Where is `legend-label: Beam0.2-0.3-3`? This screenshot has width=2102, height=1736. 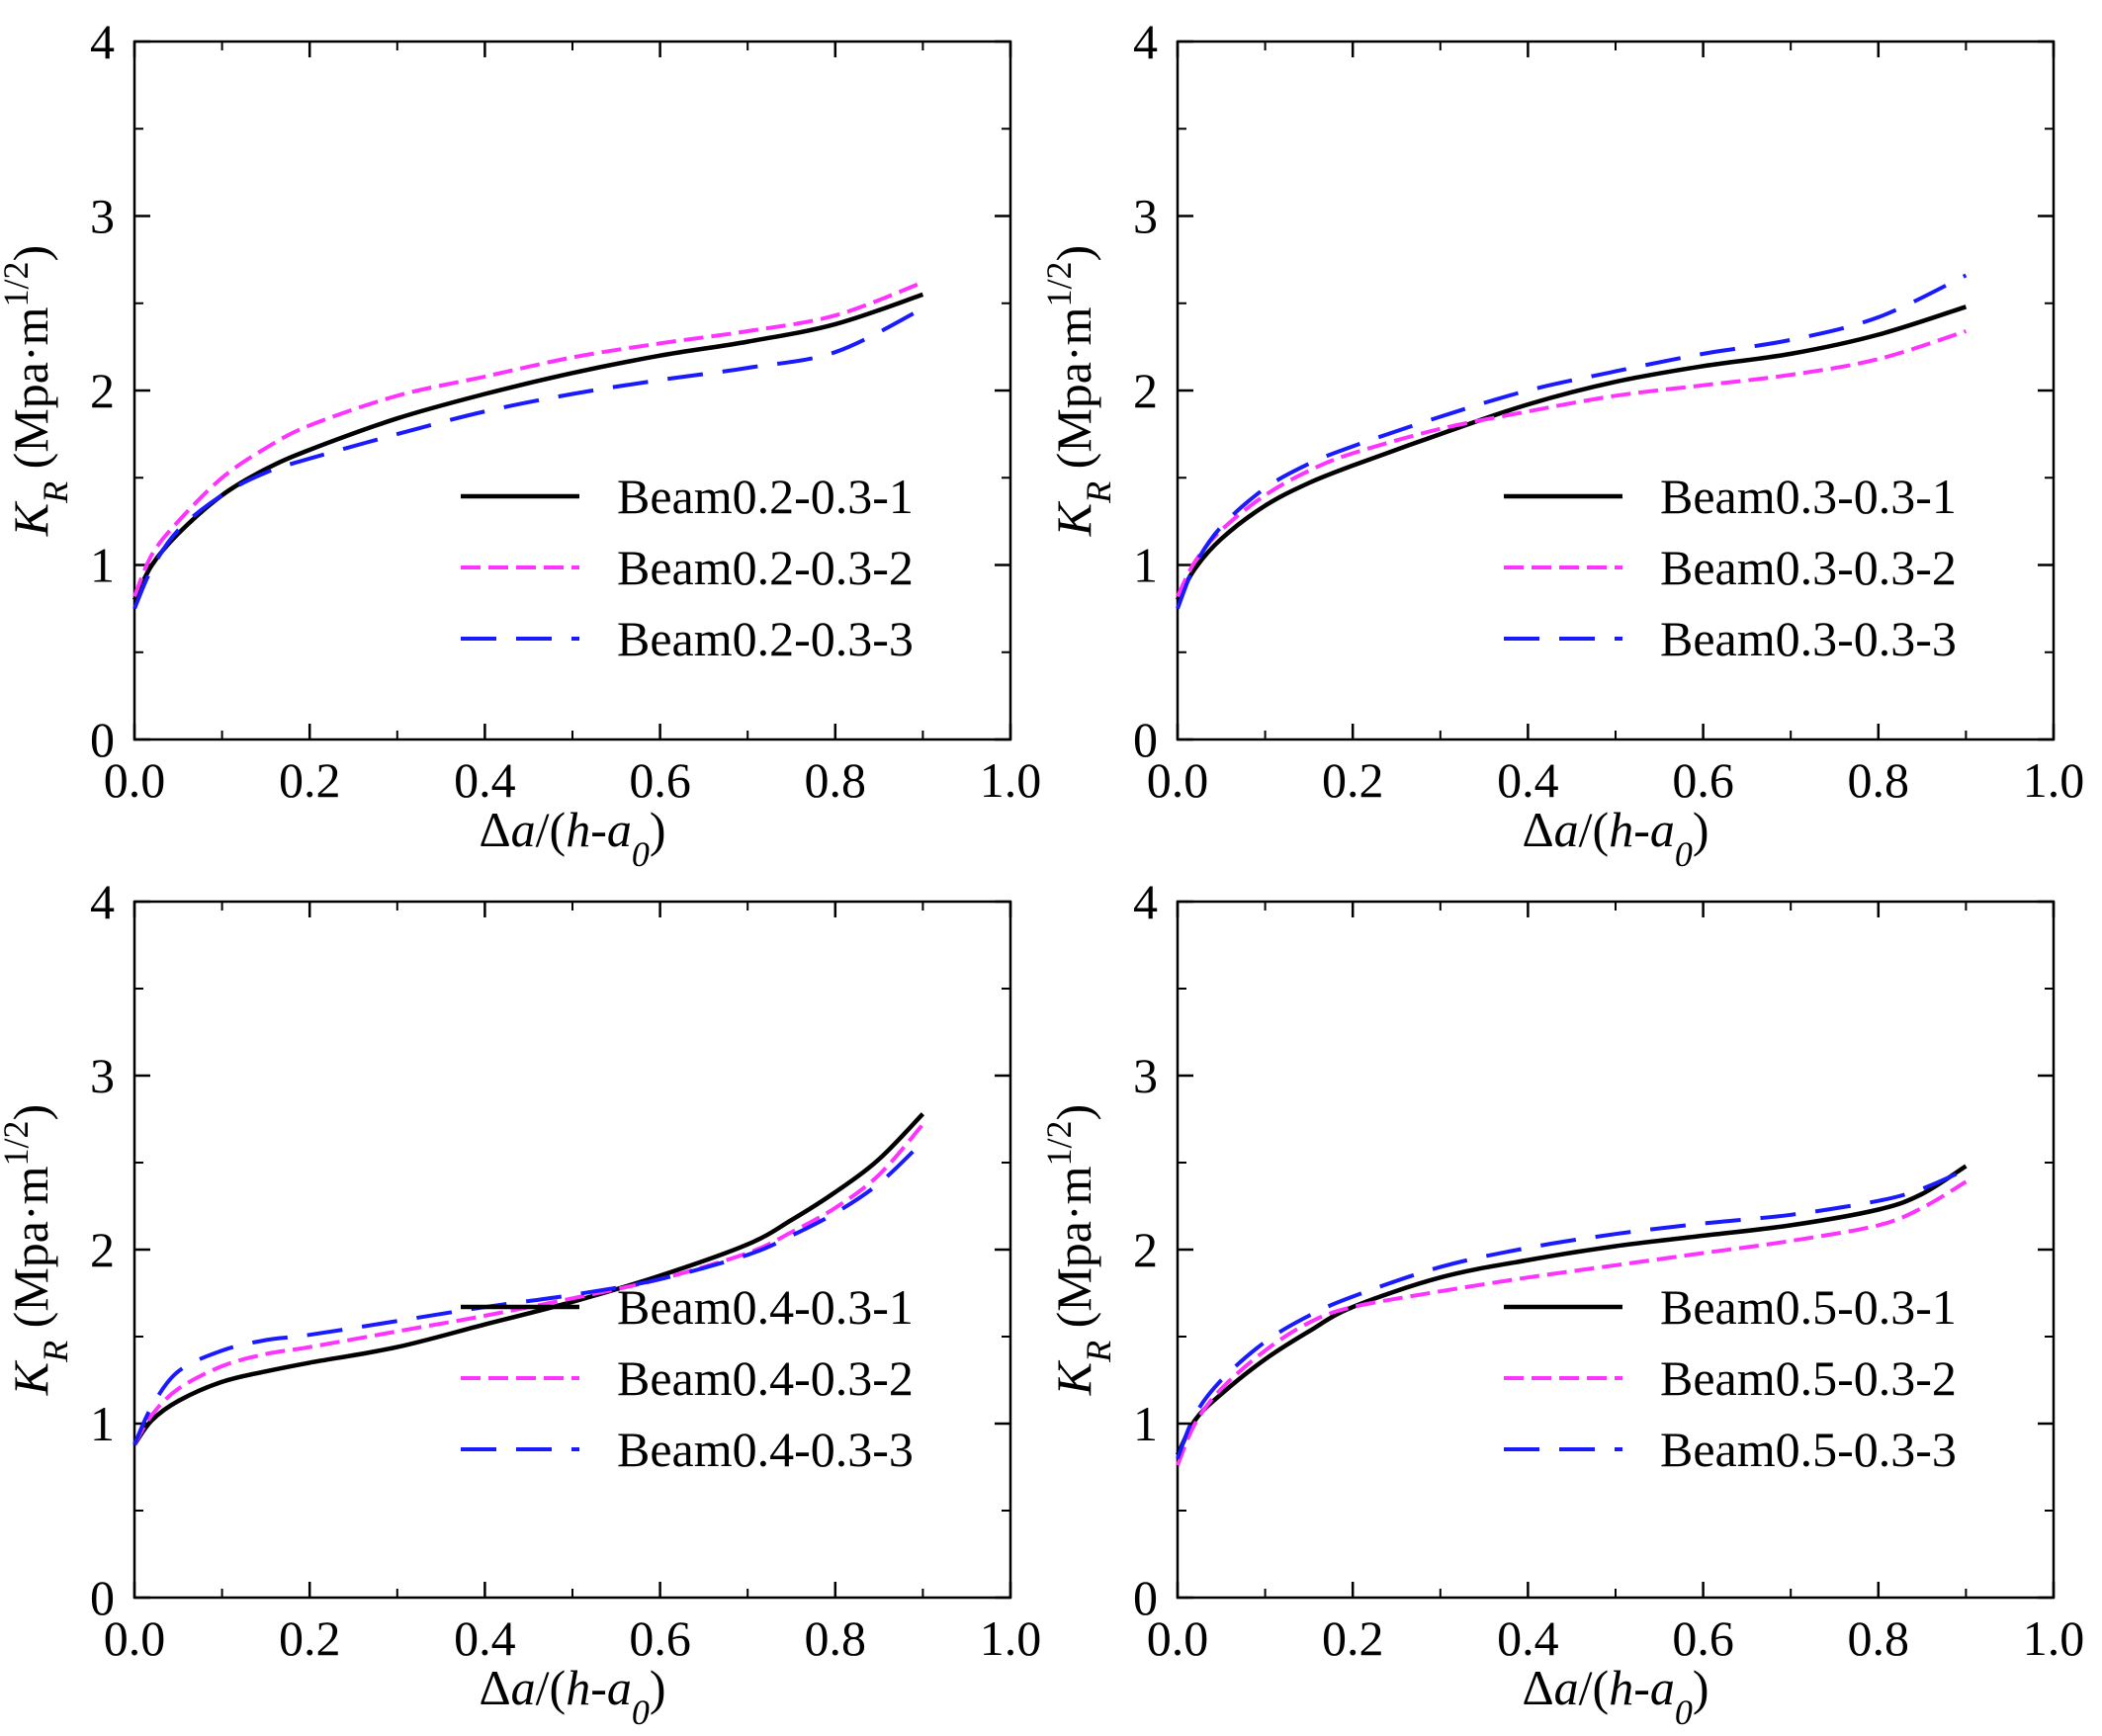
legend-label: Beam0.2-0.3-3 is located at coordinates (765, 638).